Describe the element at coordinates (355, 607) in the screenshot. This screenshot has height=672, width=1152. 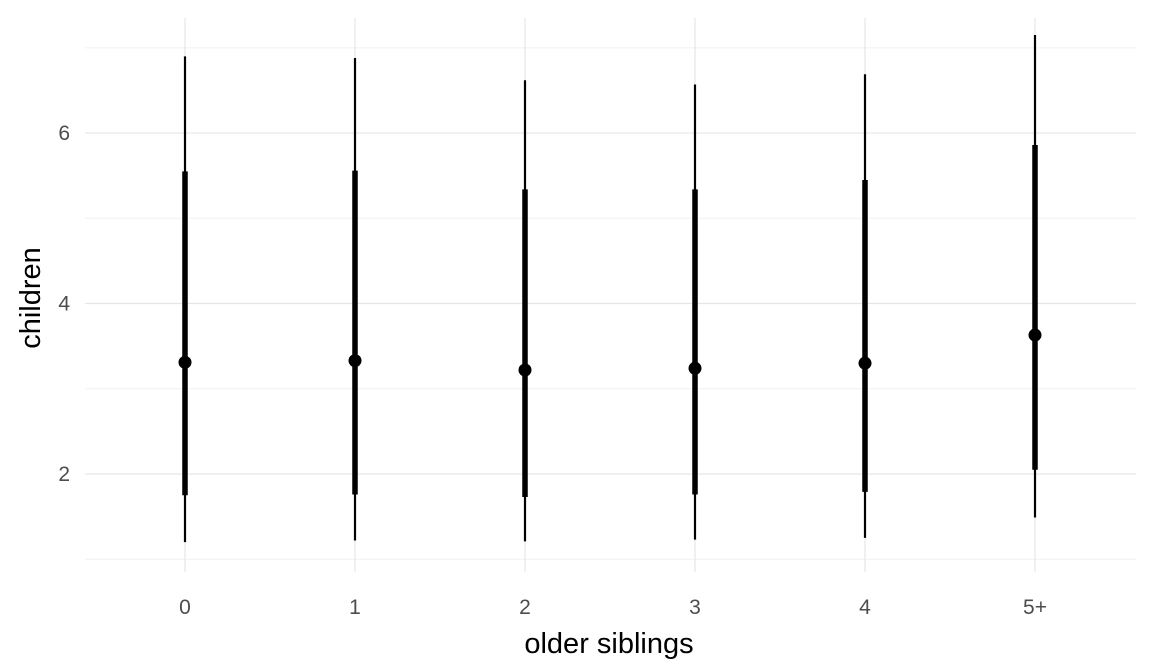
I see `x-tick-label: 1` at that location.